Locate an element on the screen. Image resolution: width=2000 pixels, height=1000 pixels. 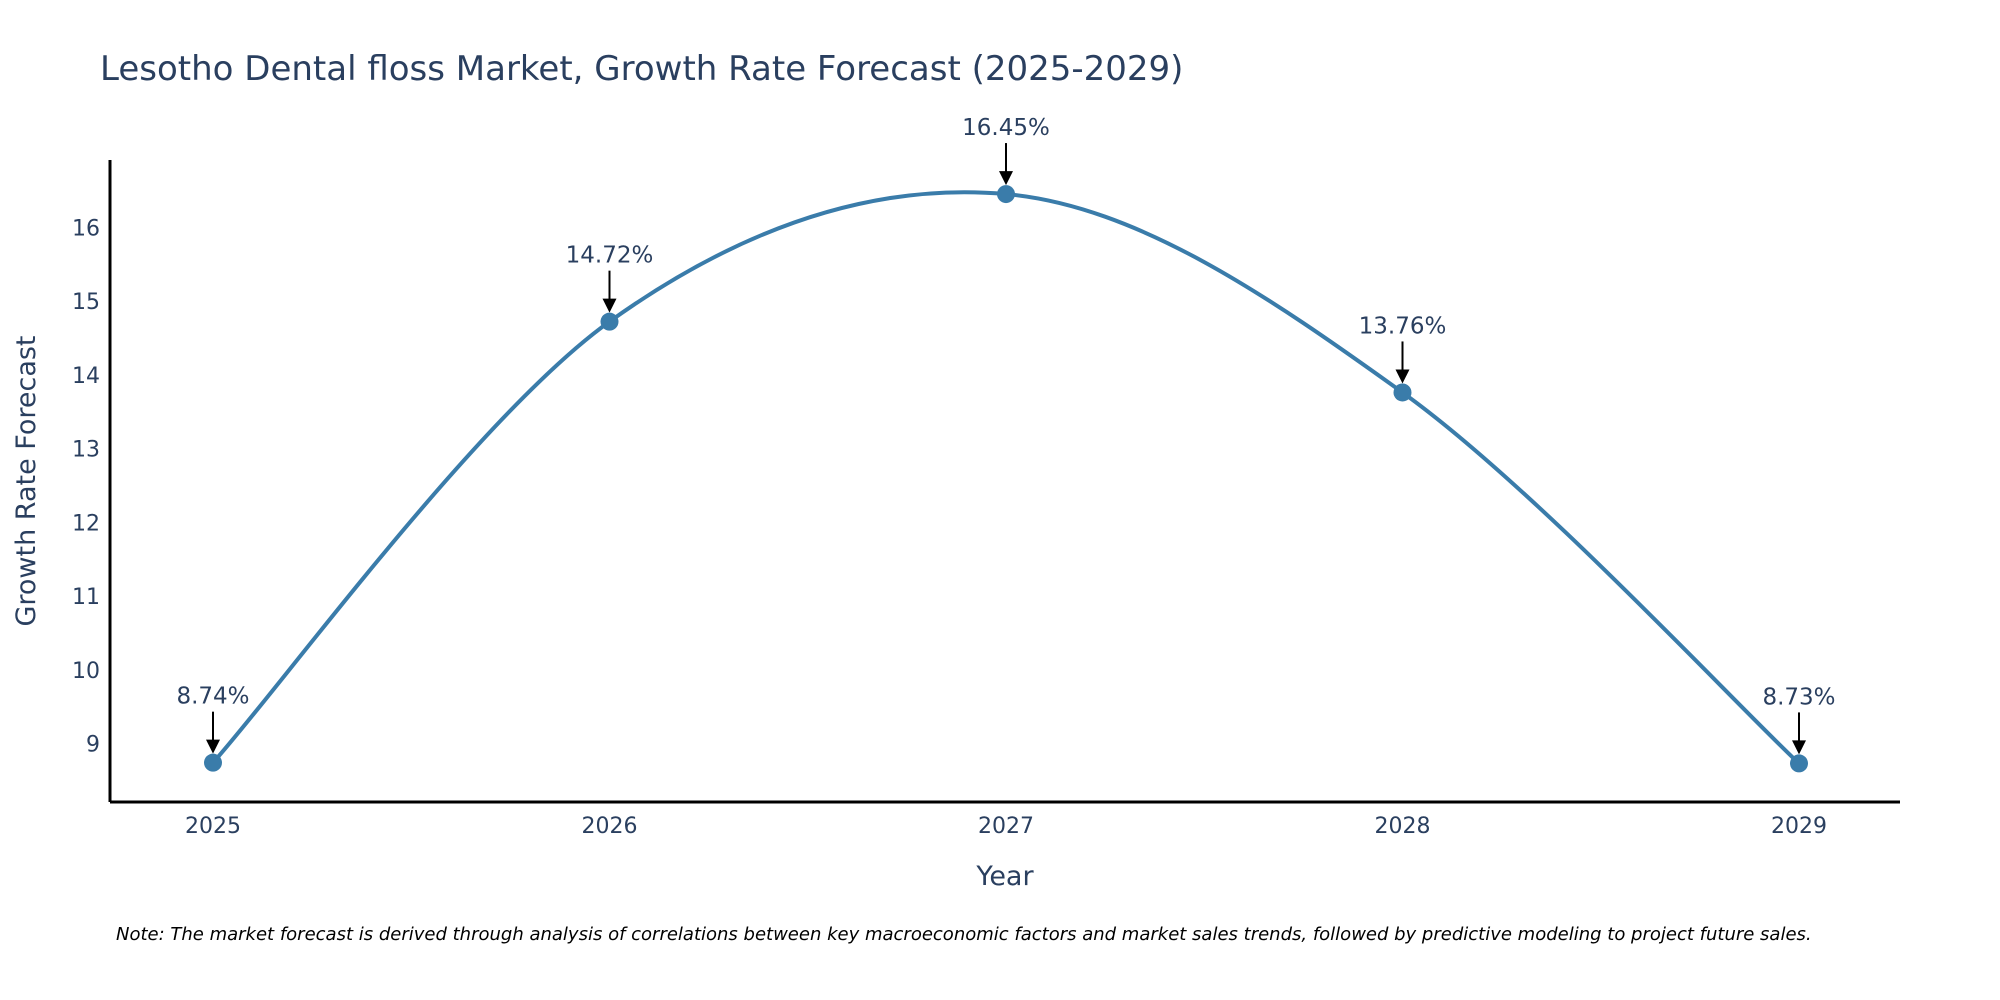
y-tick-label: 12 is located at coordinates (86, 523).